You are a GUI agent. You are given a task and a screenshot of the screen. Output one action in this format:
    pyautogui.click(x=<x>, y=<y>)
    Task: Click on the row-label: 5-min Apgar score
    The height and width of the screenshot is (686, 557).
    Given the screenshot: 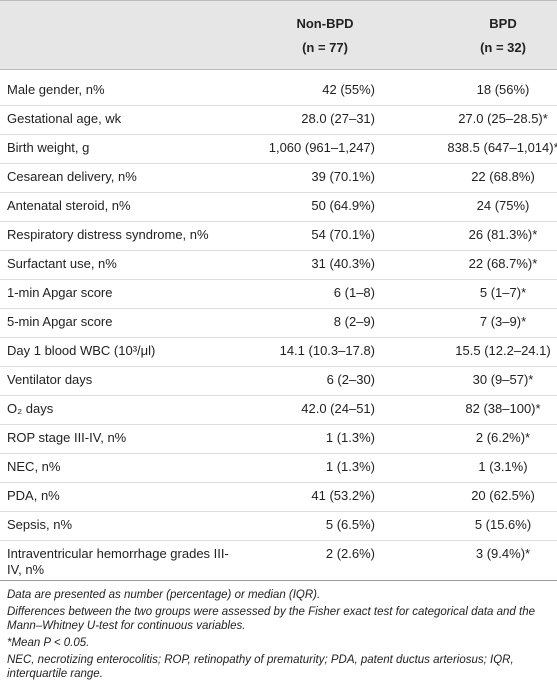 What is the action you would take?
    pyautogui.click(x=60, y=321)
    